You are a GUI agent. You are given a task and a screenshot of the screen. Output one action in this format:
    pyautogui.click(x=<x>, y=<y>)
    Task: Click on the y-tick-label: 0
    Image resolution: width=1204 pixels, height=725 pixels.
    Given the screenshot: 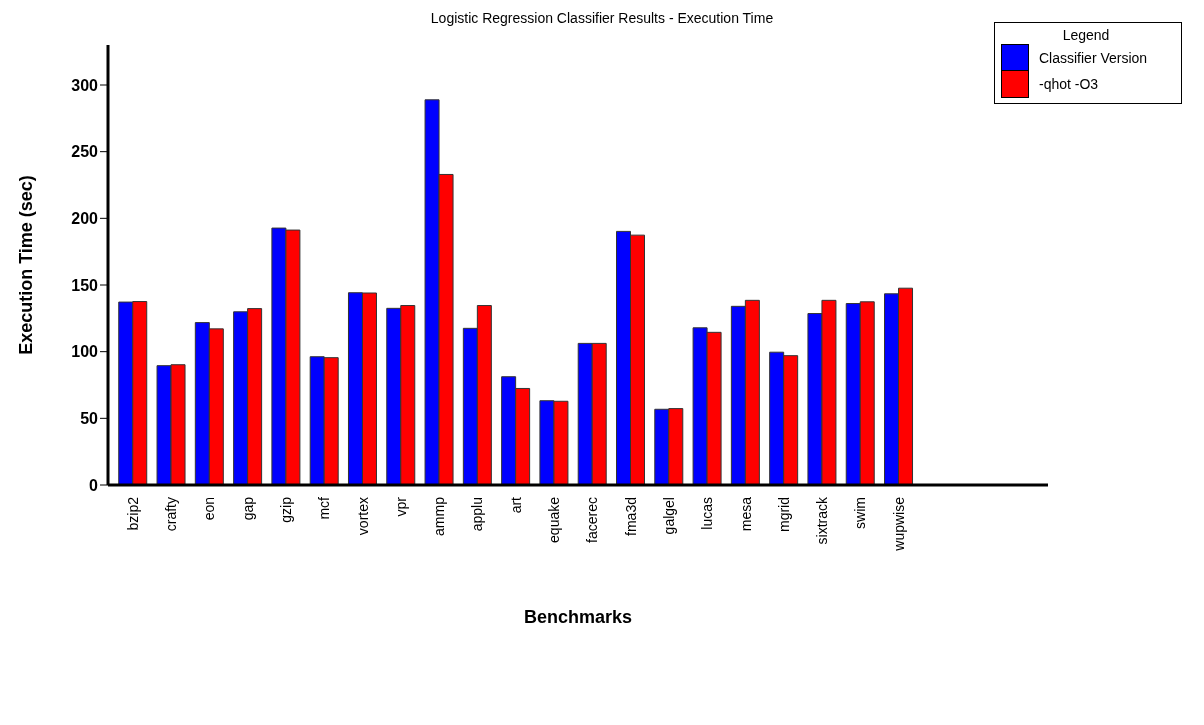 What is the action you would take?
    pyautogui.click(x=94, y=485)
    